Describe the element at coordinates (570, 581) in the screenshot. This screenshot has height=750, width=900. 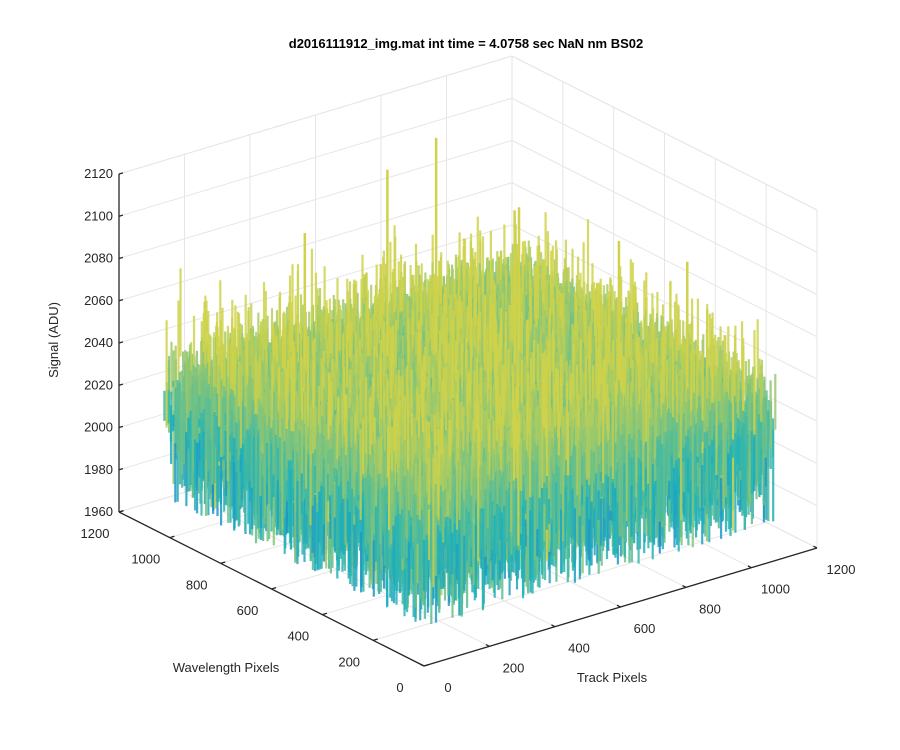
I see `grid-line-floor-y` at that location.